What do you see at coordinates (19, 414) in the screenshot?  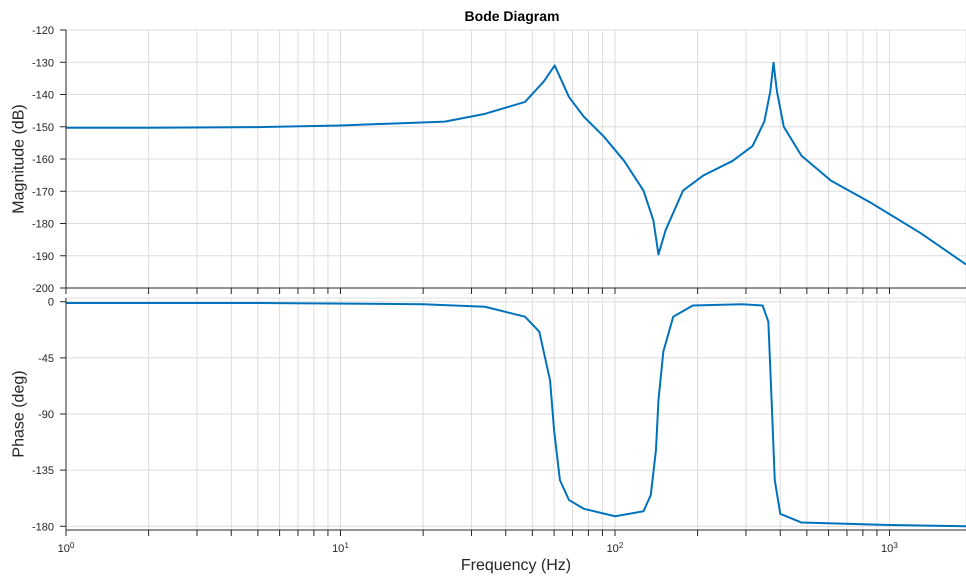 I see `y-axis-title: Phase (deg)` at bounding box center [19, 414].